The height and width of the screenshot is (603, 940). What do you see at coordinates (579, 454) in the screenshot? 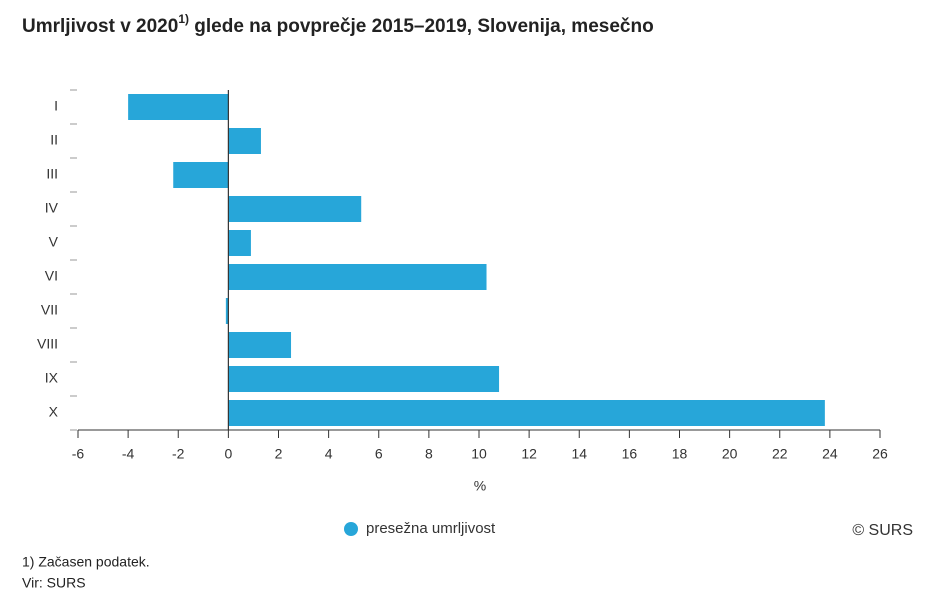
I see `x-tick-label: 14` at bounding box center [579, 454].